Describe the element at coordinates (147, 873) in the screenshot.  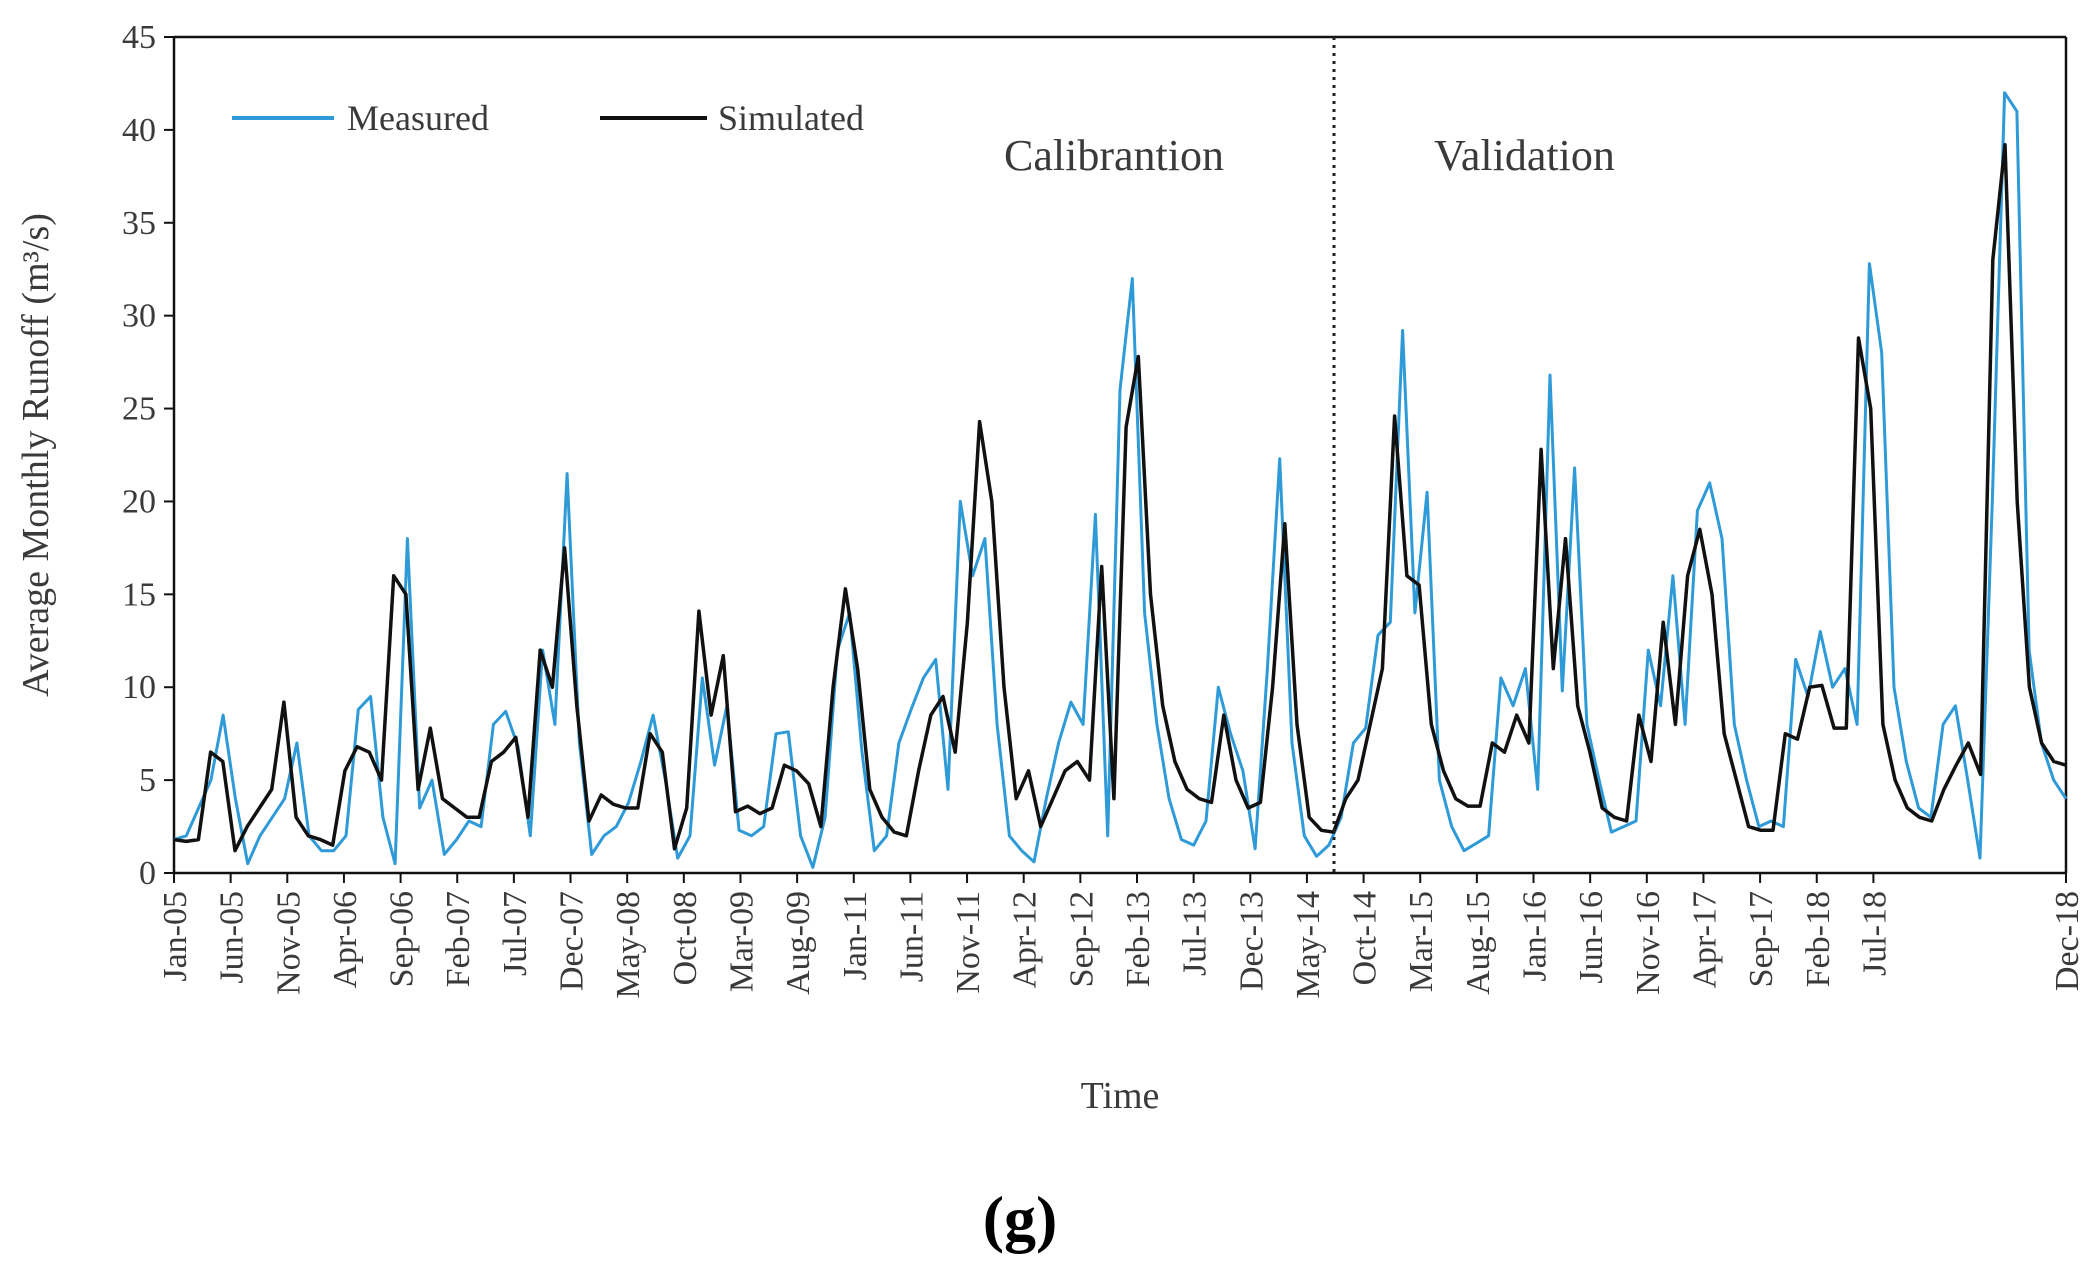
I see `y-tick-label: 0` at that location.